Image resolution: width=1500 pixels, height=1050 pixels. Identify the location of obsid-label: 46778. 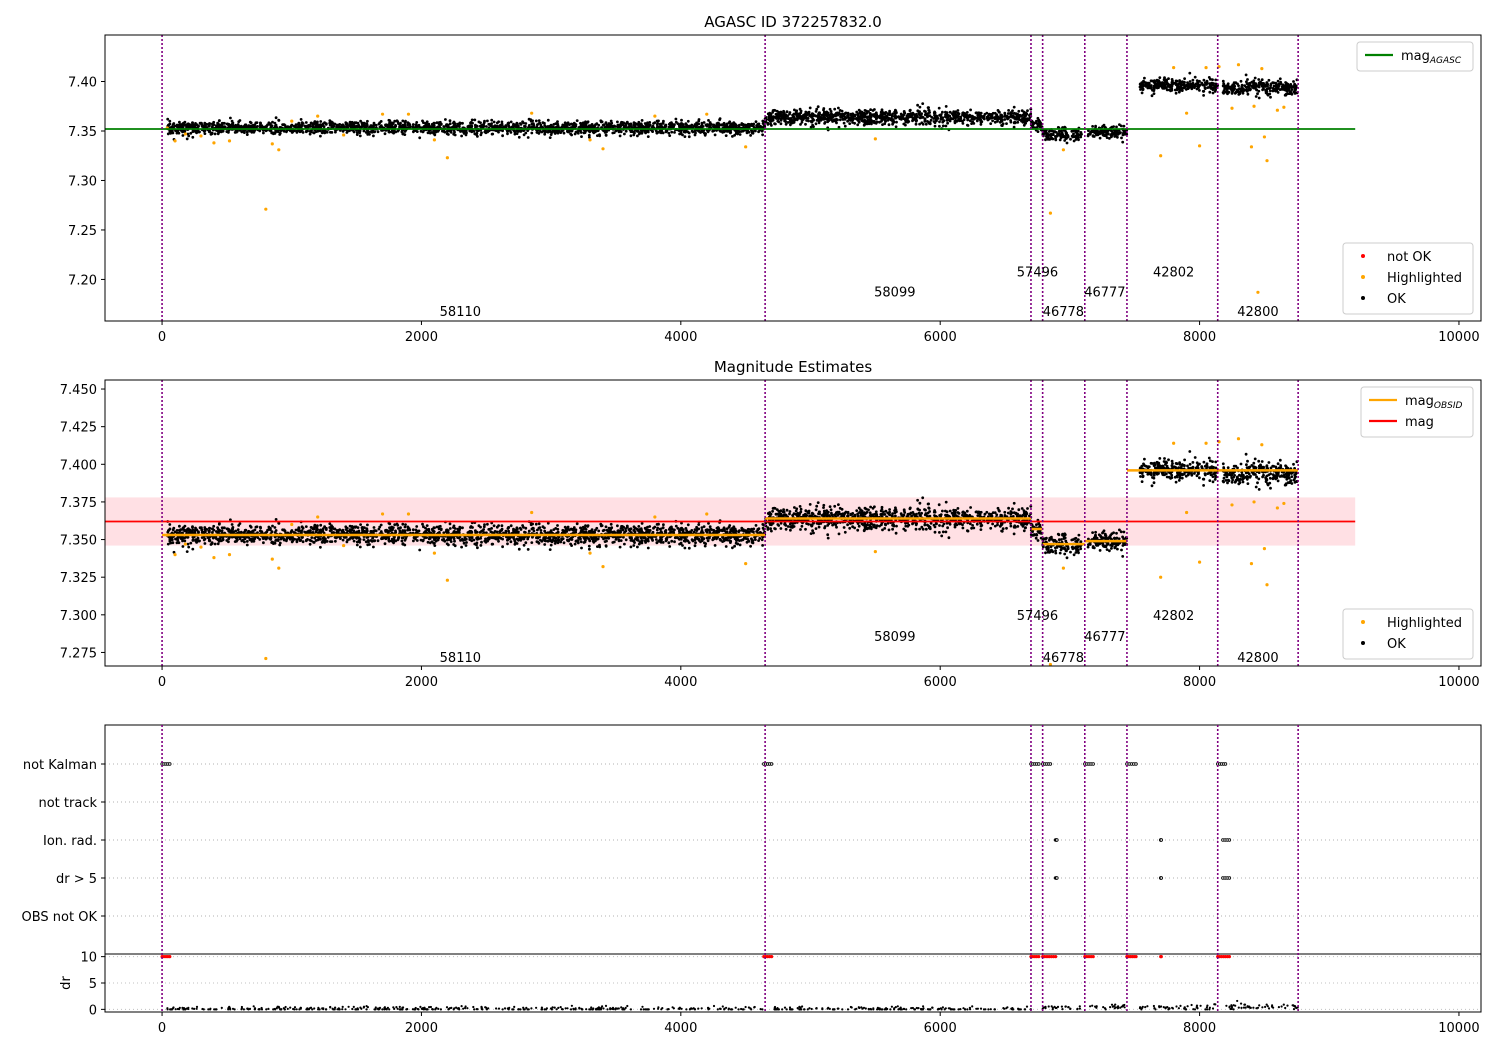
(1063, 312).